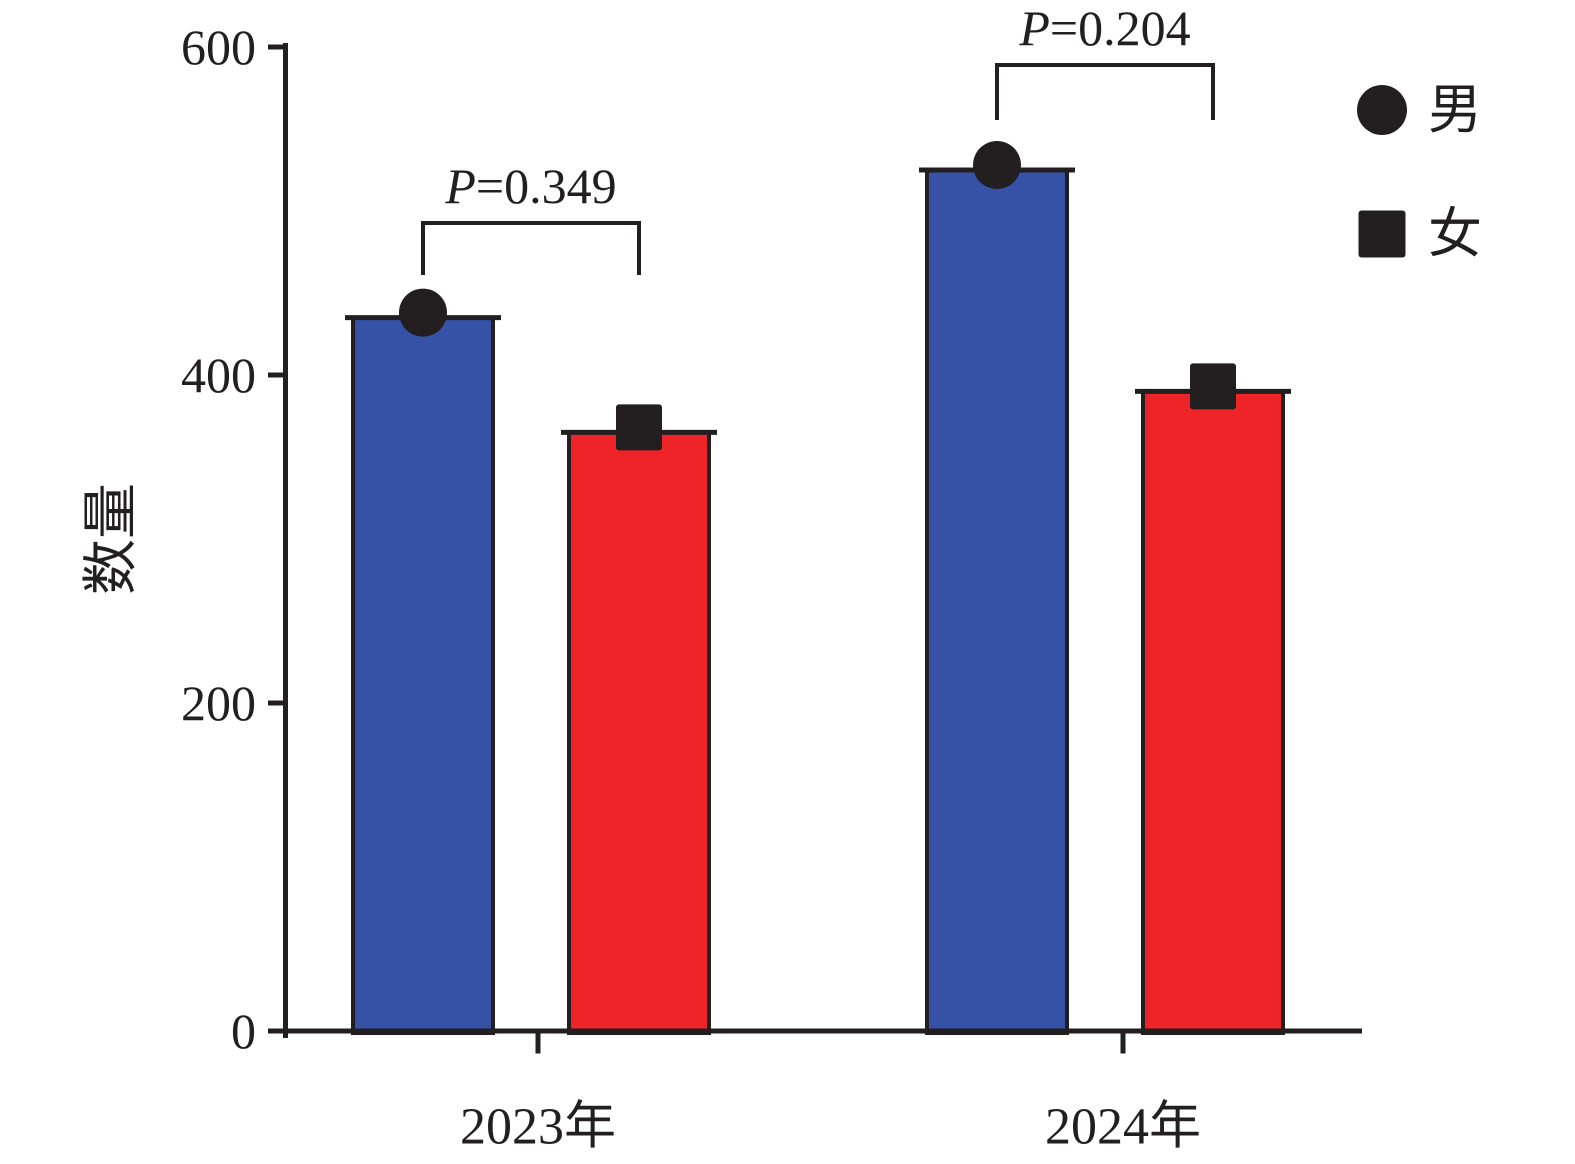  What do you see at coordinates (218, 47) in the screenshot?
I see `y-tick-label-600: 600` at bounding box center [218, 47].